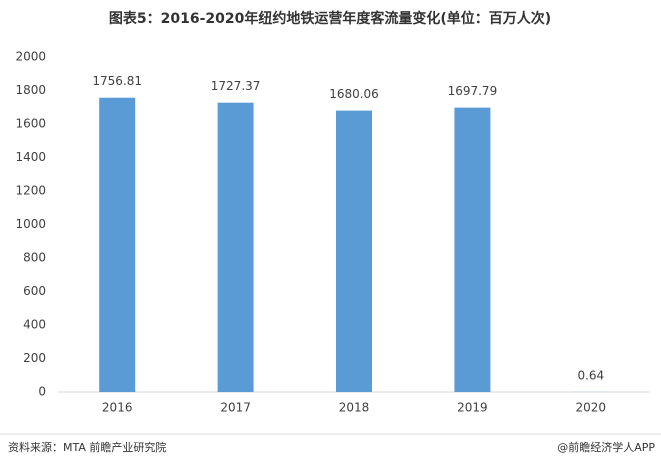 The image size is (661, 467). Describe the element at coordinates (30, 191) in the screenshot. I see `y-tick-label: 1200` at that location.